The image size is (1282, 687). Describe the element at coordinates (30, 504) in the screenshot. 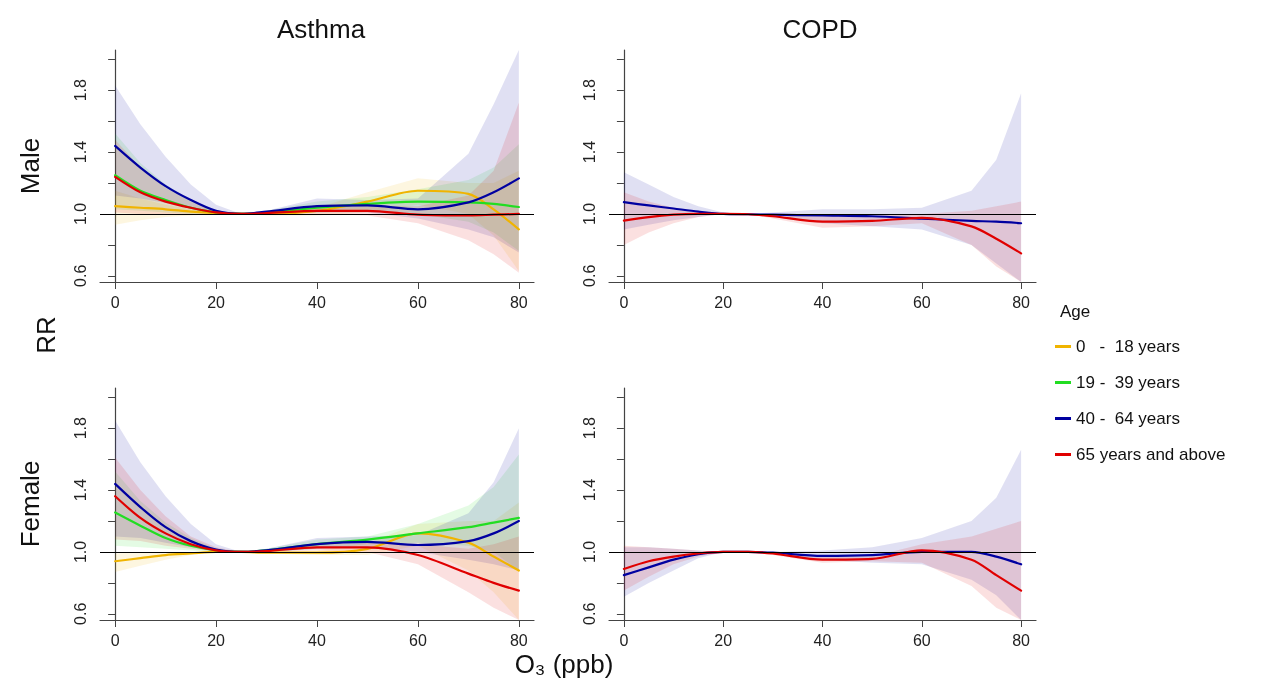

I see `y-axis-title: Female` at that location.